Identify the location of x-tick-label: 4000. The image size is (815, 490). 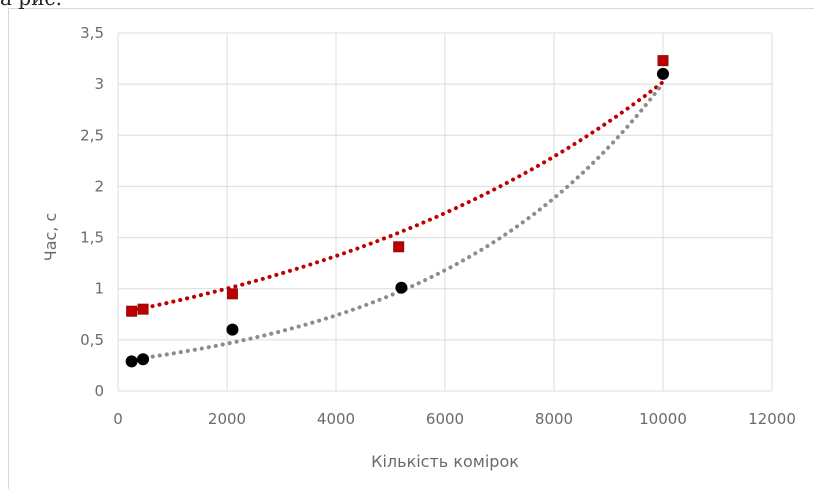
(336, 419).